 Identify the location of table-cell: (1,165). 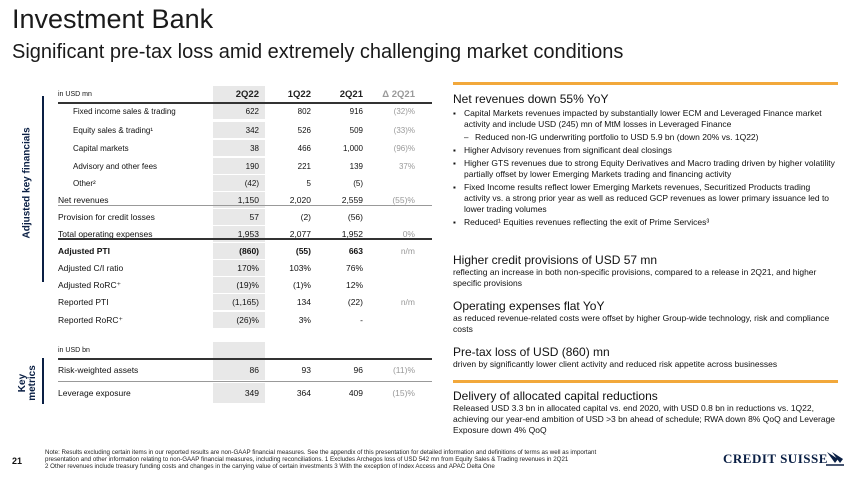
(239, 302).